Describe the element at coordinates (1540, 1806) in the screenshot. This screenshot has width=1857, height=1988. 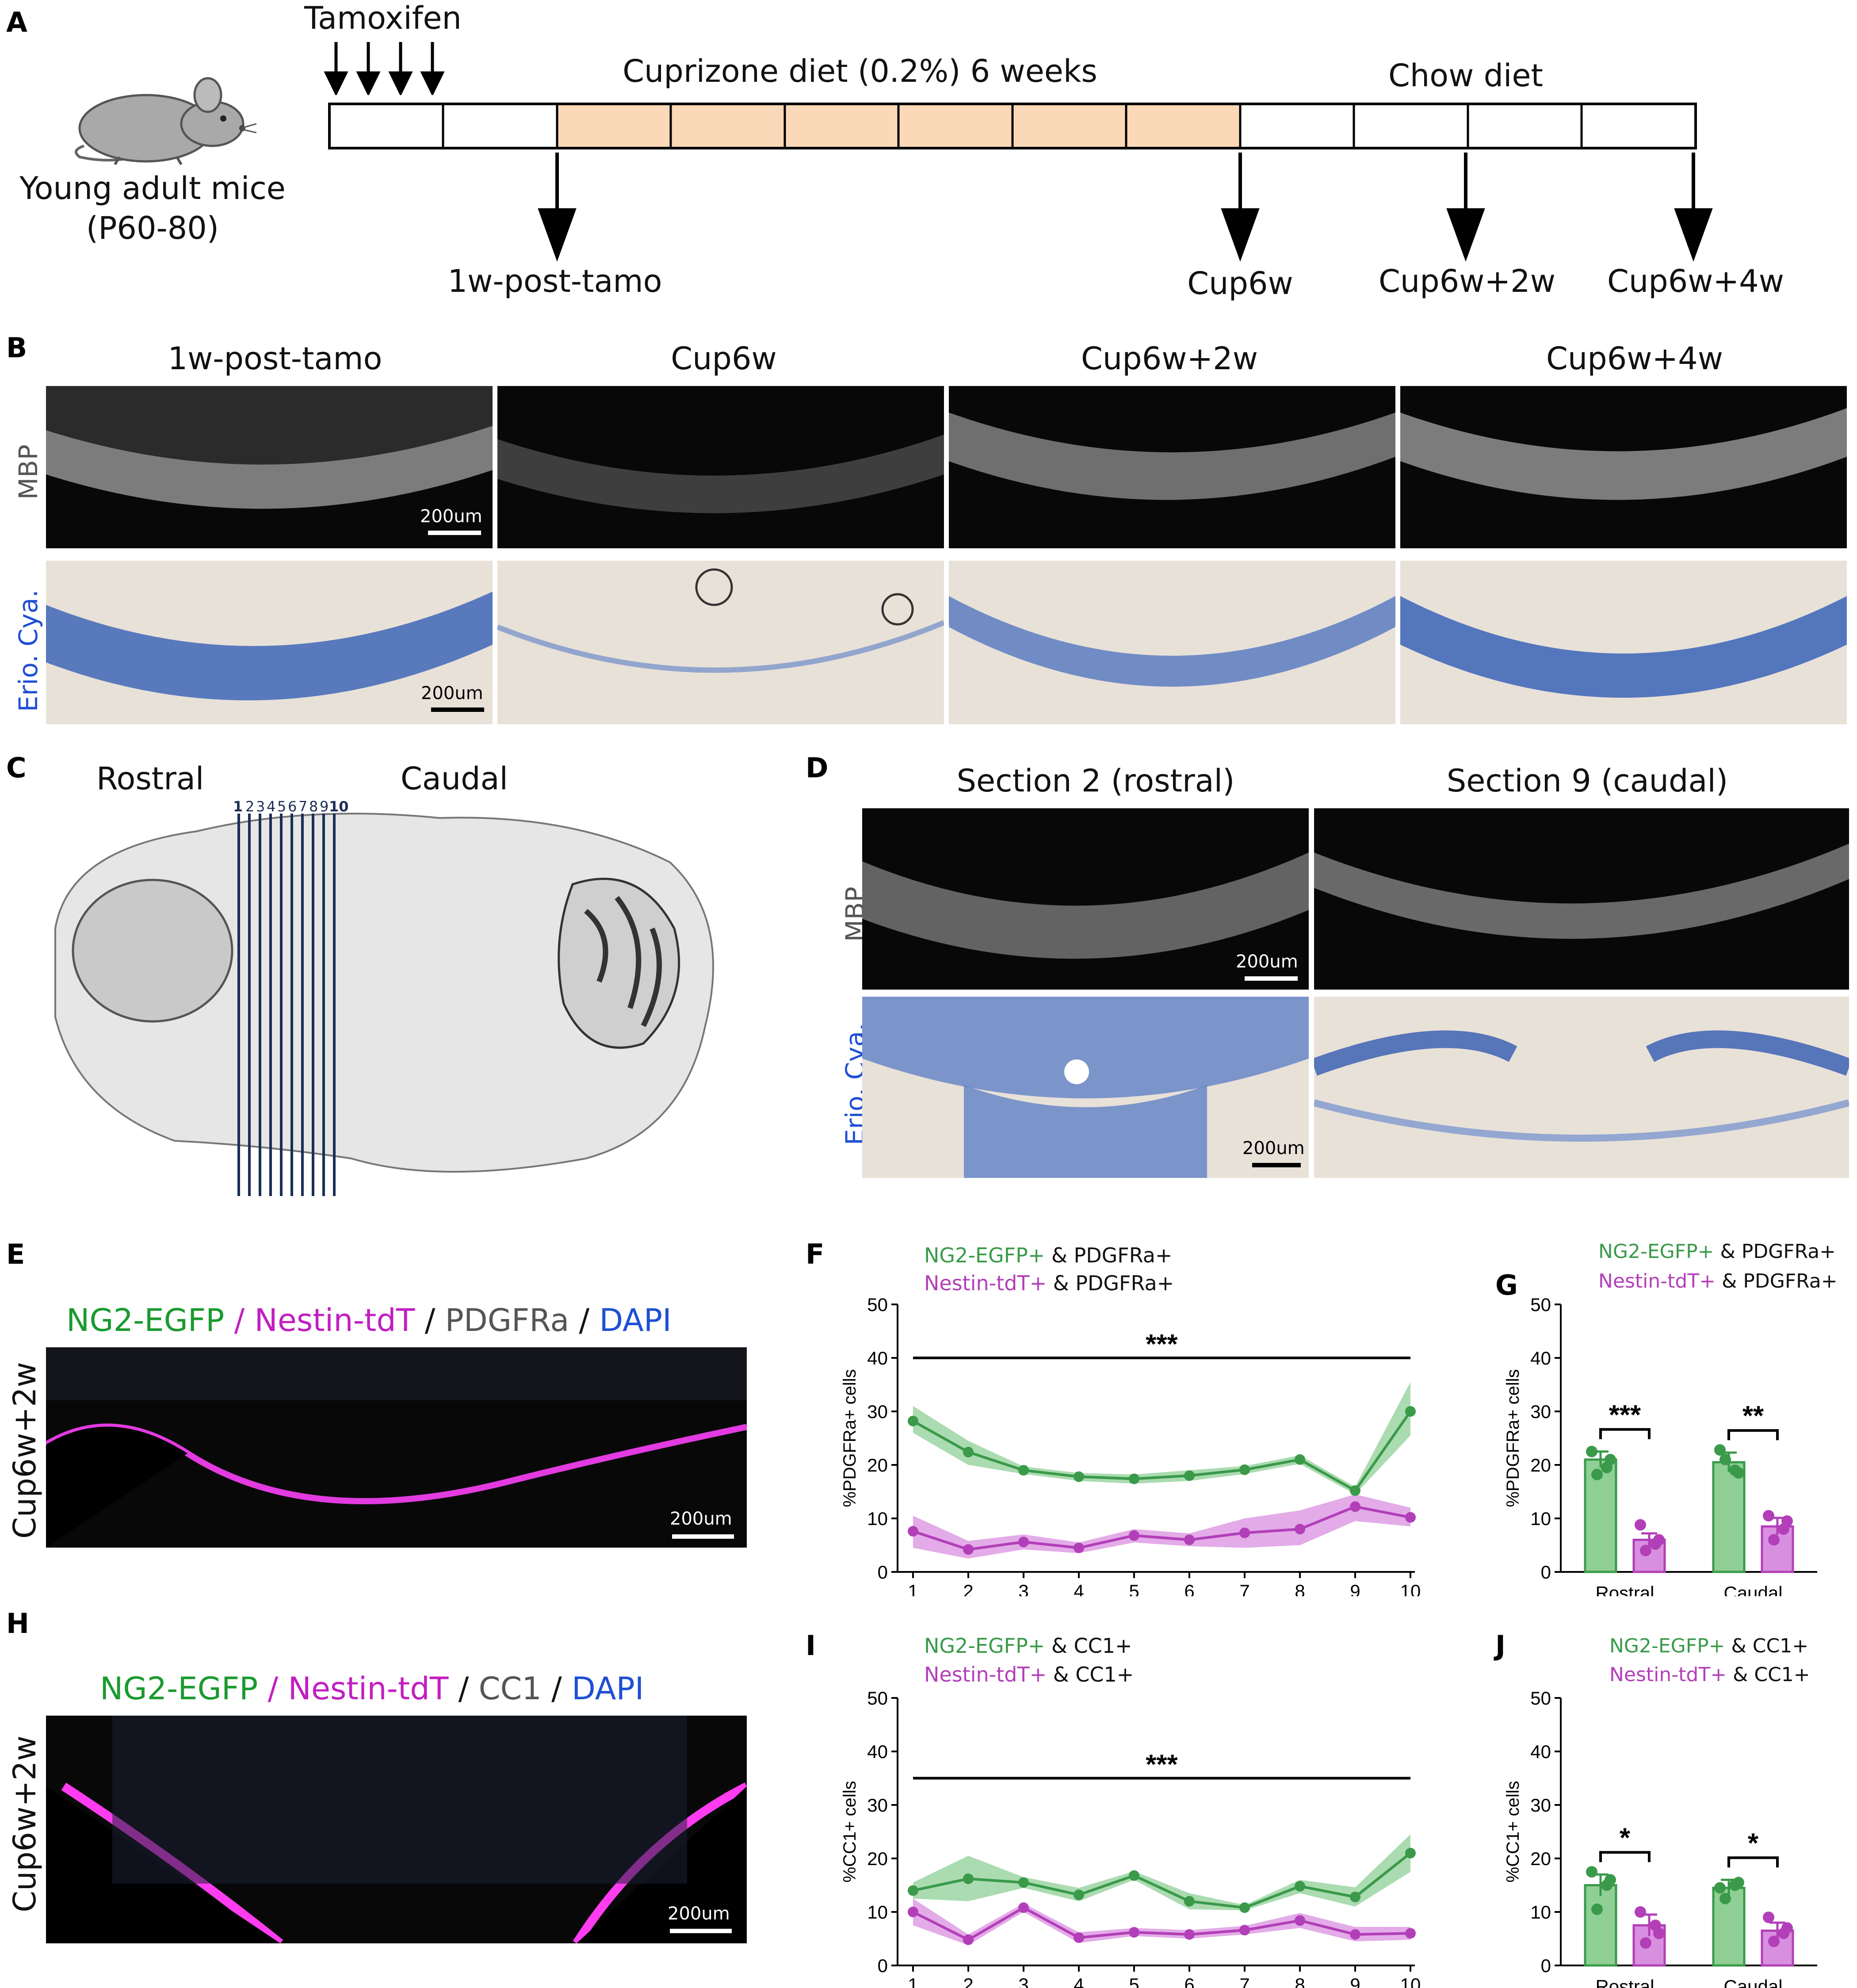
I see `j-ytick-label: 30` at that location.